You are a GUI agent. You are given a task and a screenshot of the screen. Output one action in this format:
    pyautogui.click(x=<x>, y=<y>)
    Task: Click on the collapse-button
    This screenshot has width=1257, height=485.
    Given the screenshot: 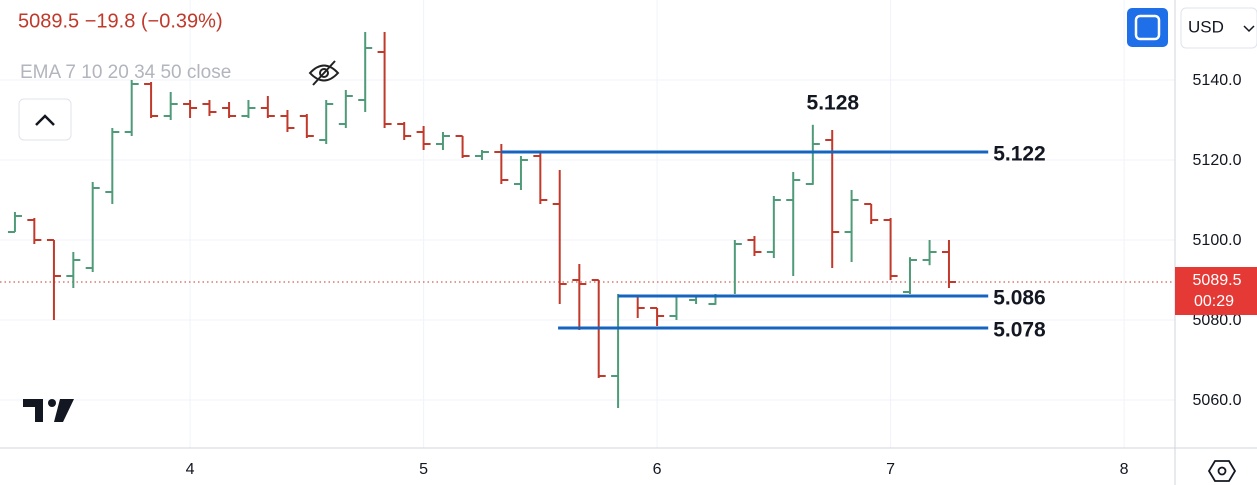 What is the action you would take?
    pyautogui.click(x=45, y=119)
    